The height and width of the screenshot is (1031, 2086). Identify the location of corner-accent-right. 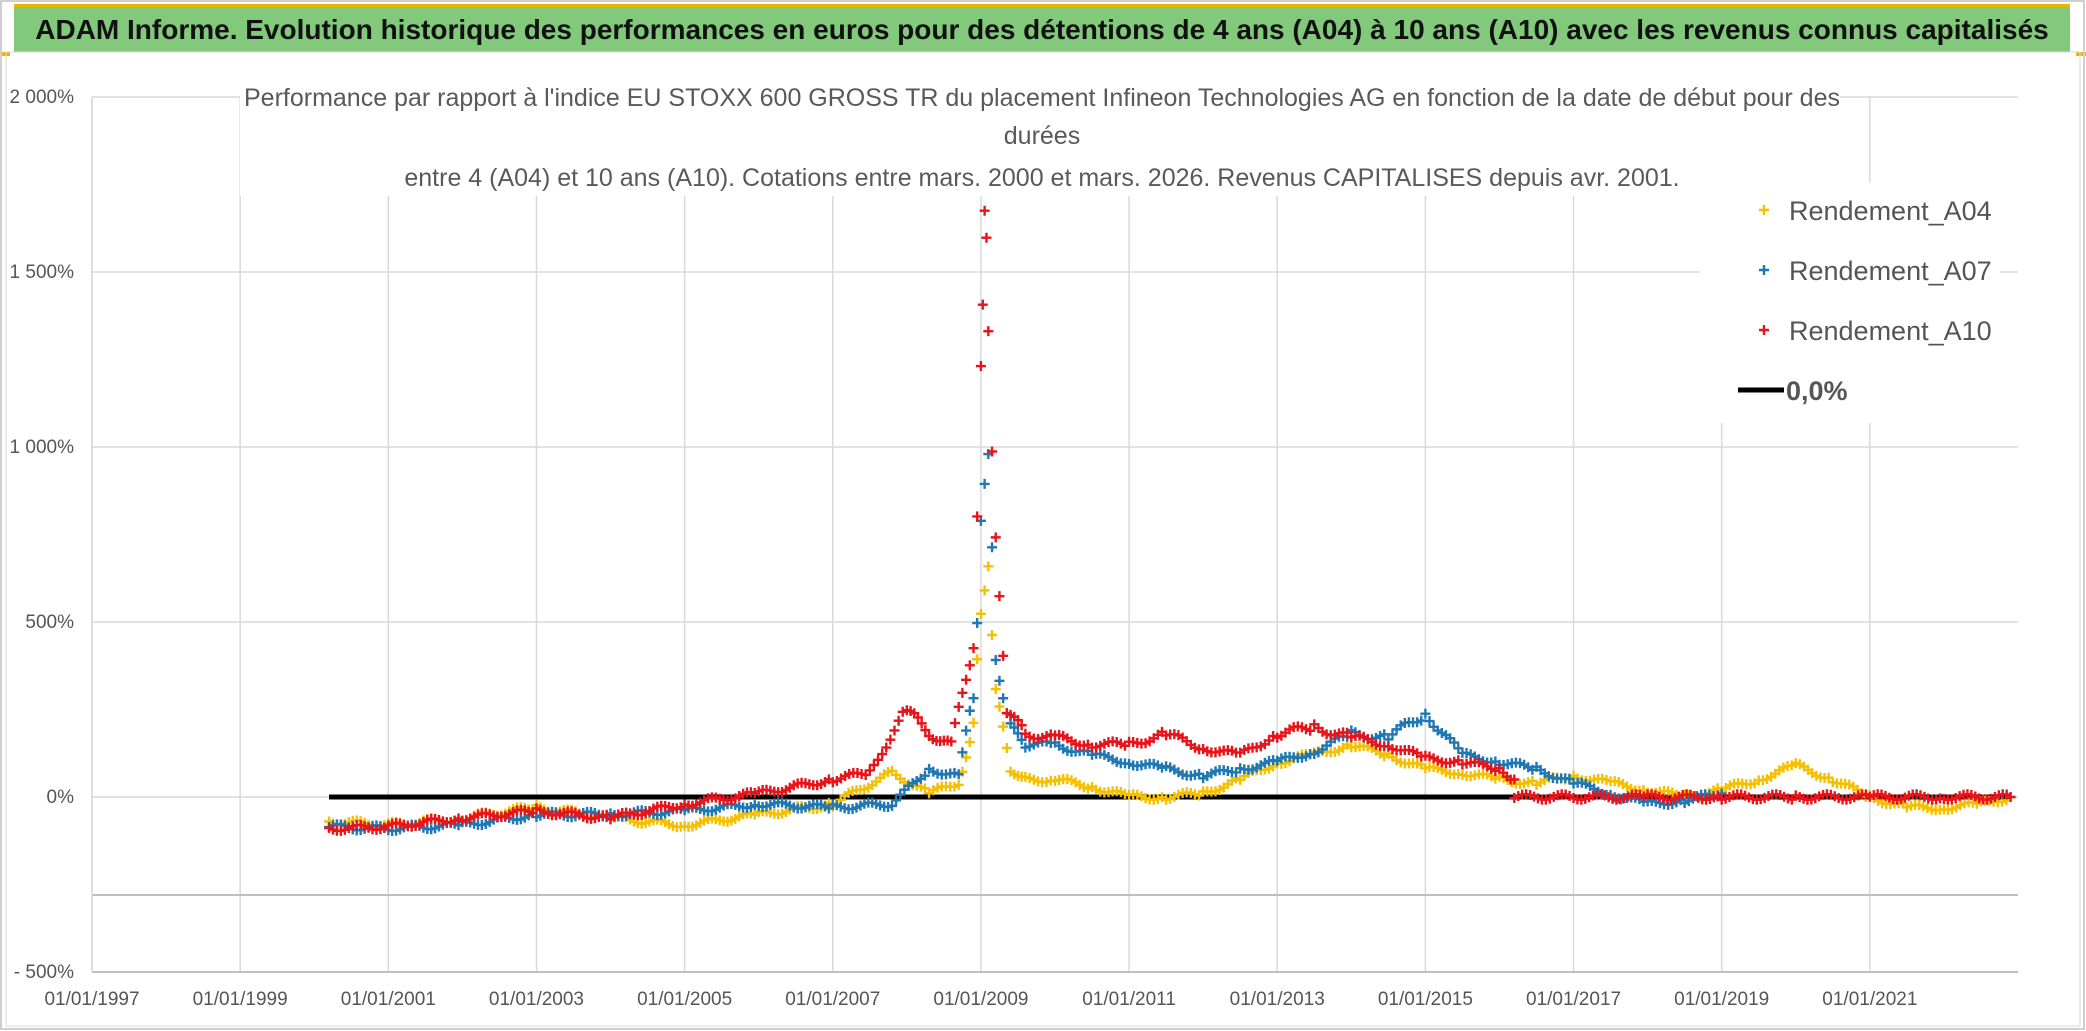
(2081, 54).